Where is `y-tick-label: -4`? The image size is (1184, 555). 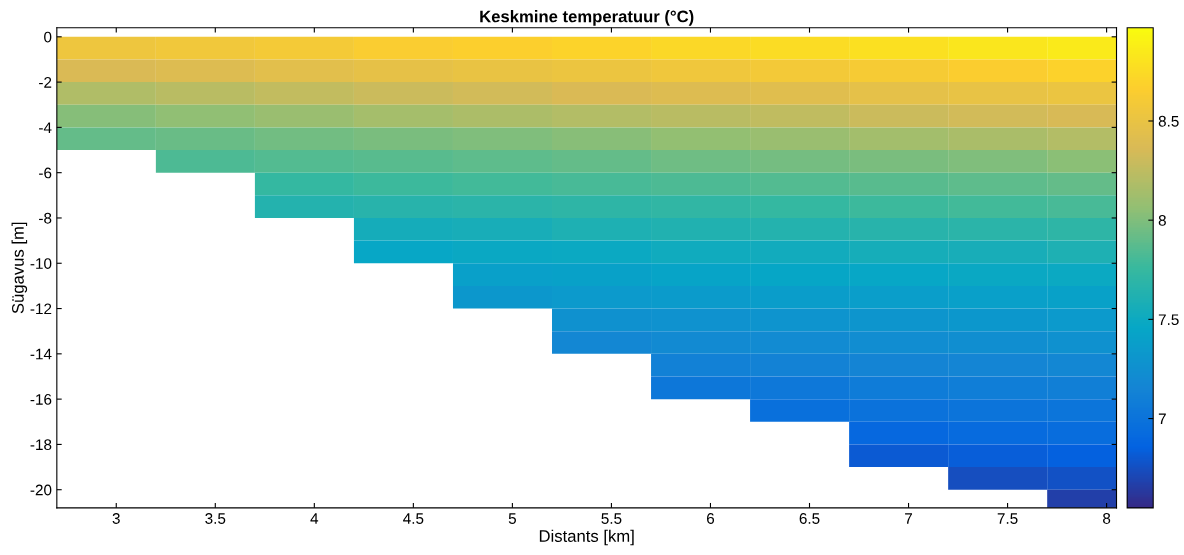
y-tick-label: -4 is located at coordinates (45, 127).